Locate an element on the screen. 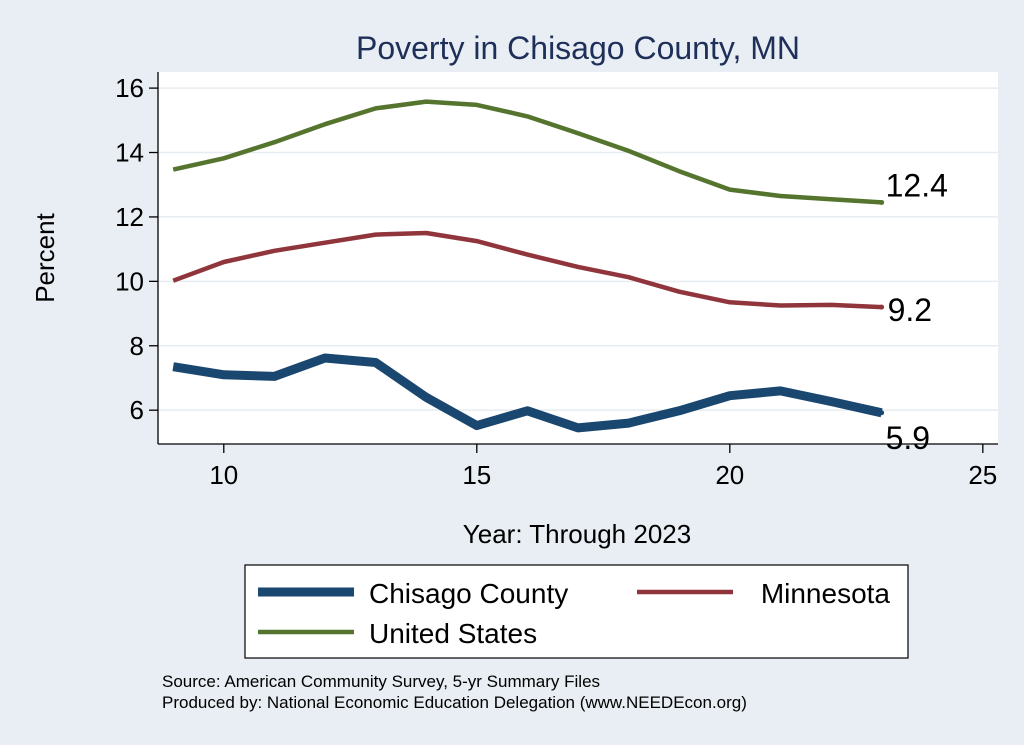 The width and height of the screenshot is (1024, 745). y-tick-label: 8 is located at coordinates (137, 346).